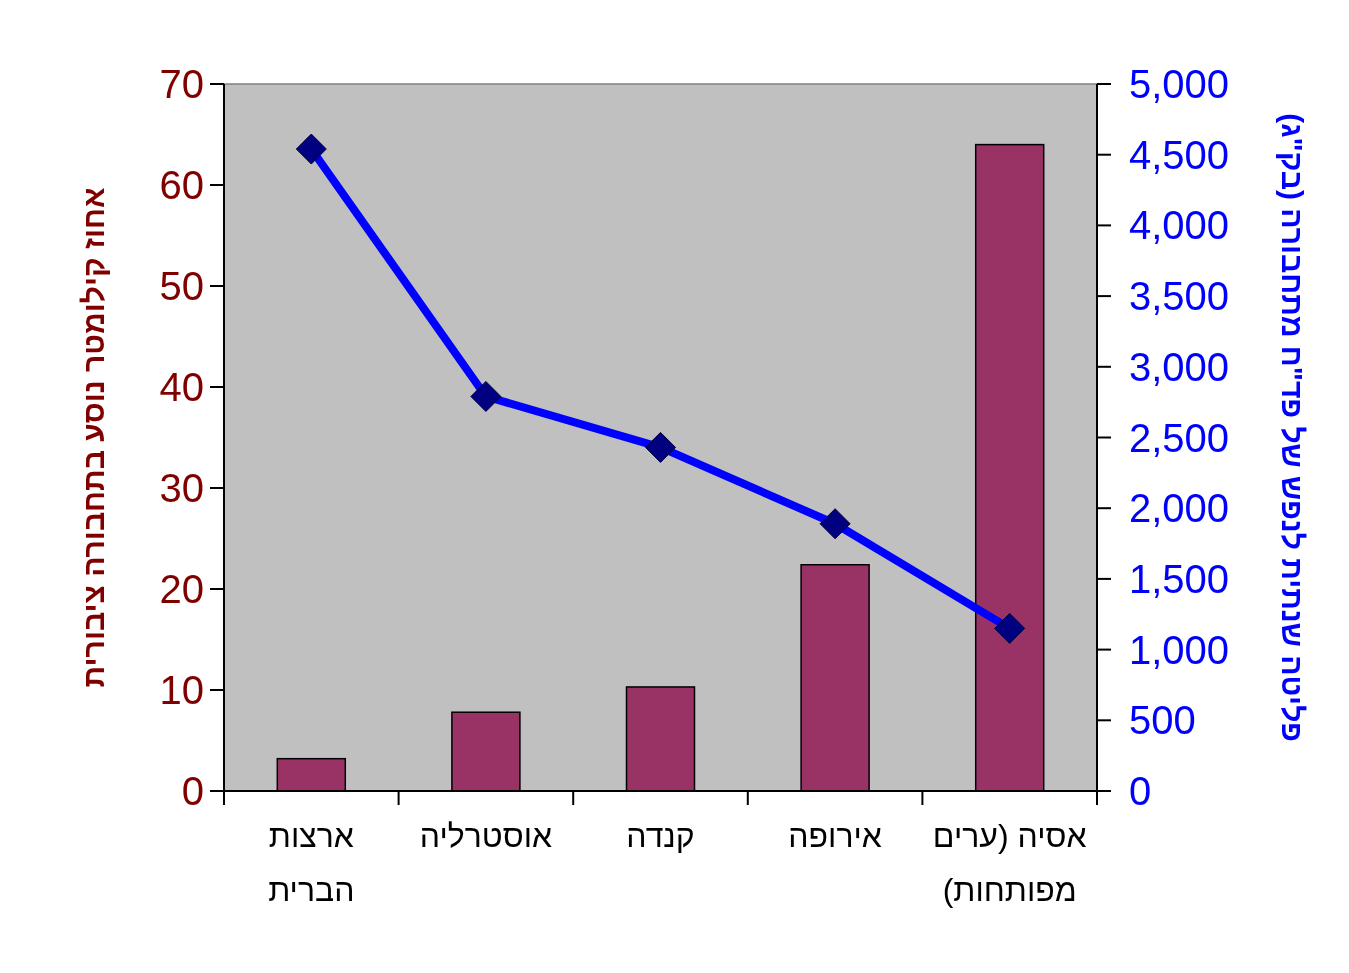 The width and height of the screenshot is (1349, 973). I want to click on y2-tick-label: 2,500, so click(1179, 437).